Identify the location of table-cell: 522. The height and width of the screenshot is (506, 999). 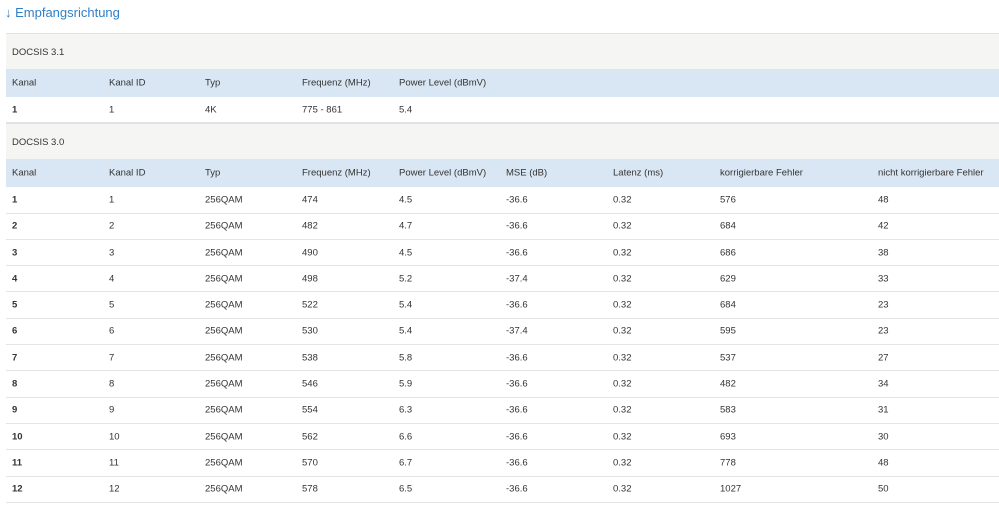
(310, 305).